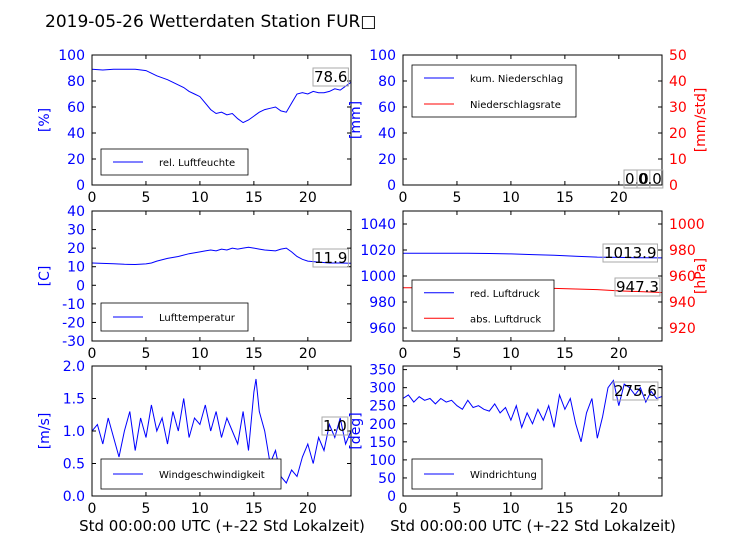  I want to click on y-tick-label-right: 30, so click(678, 108).